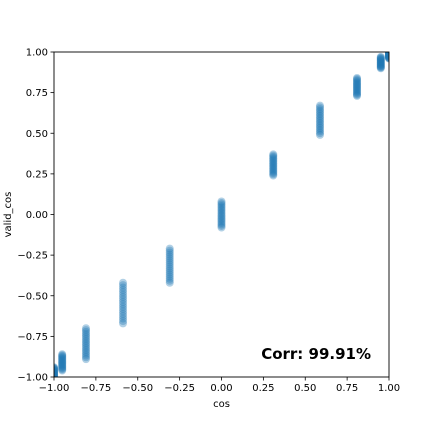 The width and height of the screenshot is (432, 432). I want to click on x-tick-label: −0.75, so click(96, 388).